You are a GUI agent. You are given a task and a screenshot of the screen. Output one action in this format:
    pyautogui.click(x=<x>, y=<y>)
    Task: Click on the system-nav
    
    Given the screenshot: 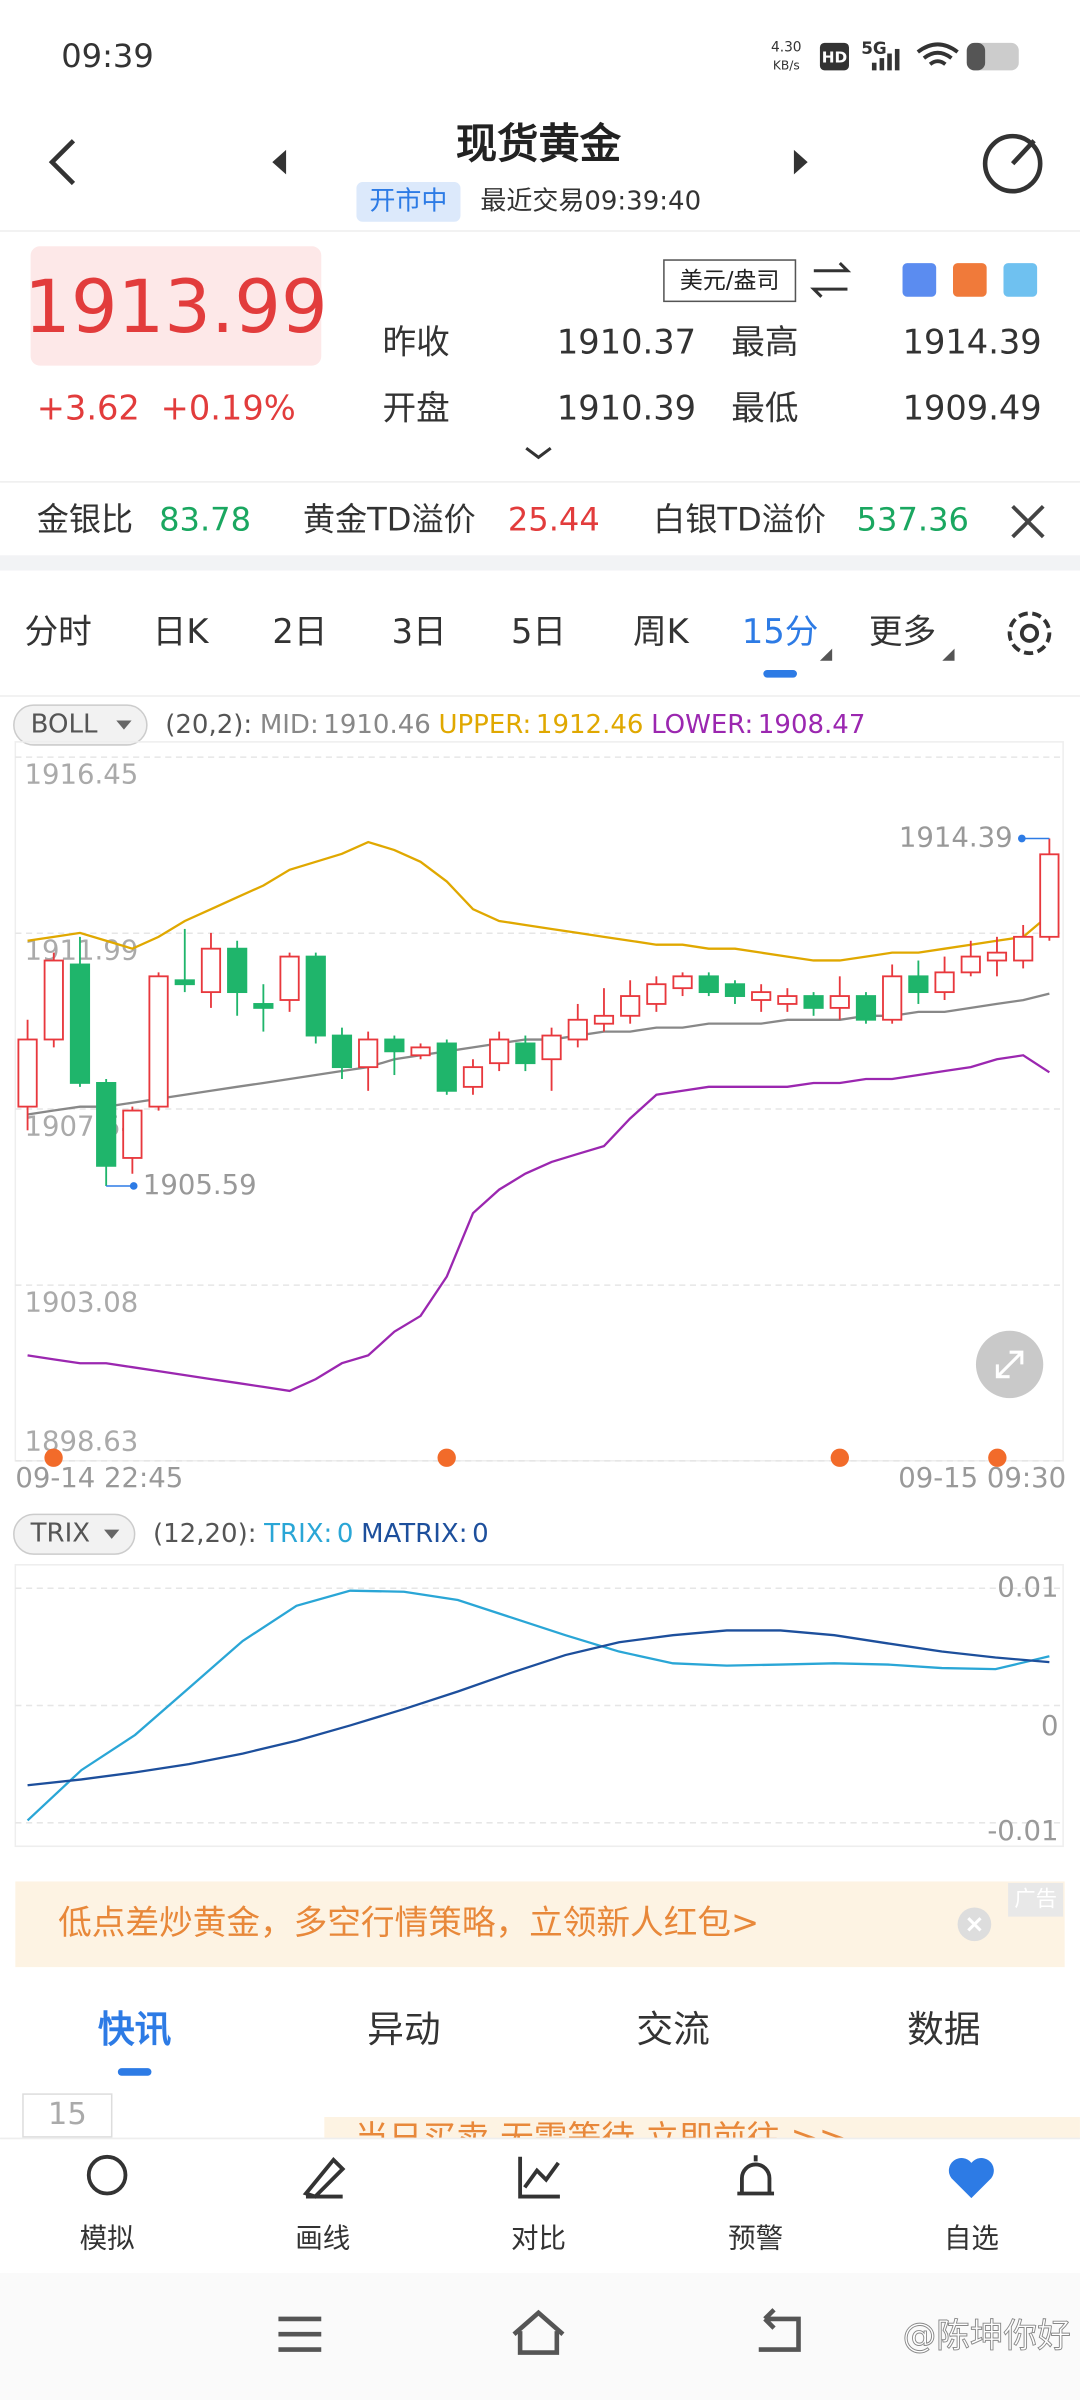 What is the action you would take?
    pyautogui.click(x=540, y=2336)
    